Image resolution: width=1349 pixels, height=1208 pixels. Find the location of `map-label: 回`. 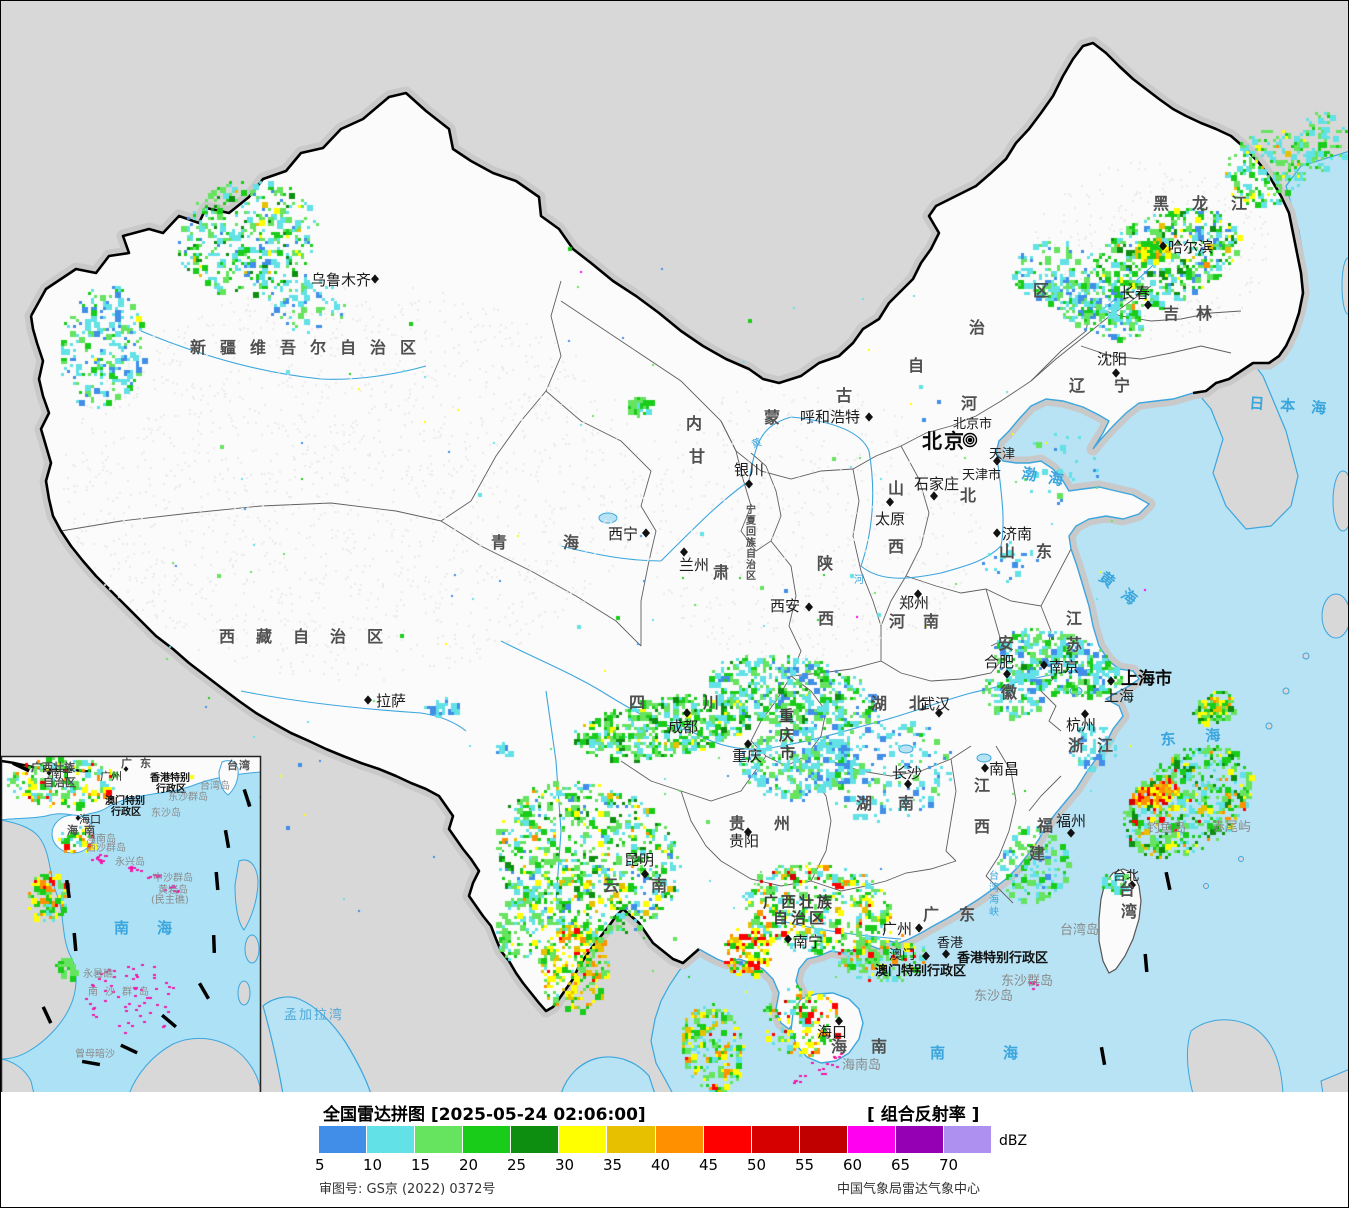

map-label: 回 is located at coordinates (751, 532).